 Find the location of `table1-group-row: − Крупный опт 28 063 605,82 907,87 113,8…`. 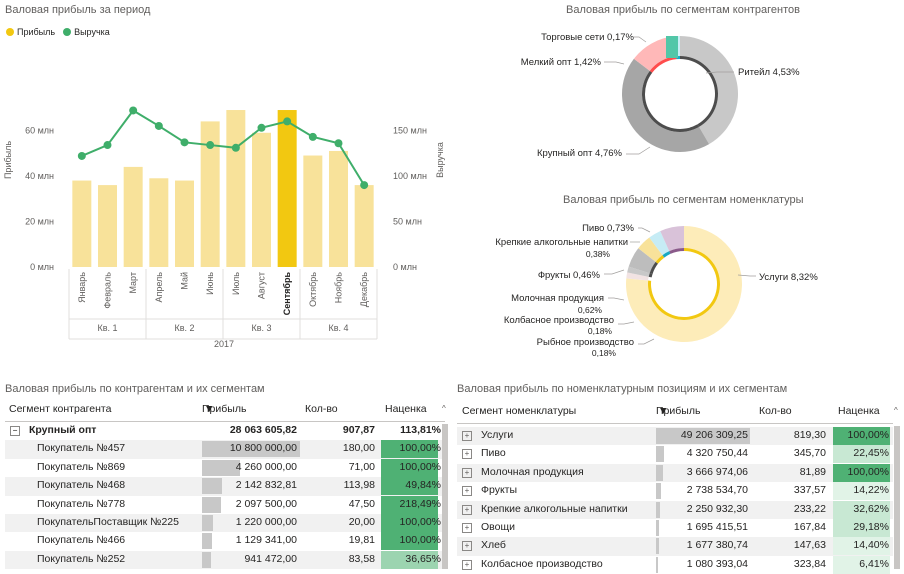

table1-group-row: − Крупный опт 28 063 605,82 907,87 113,8… is located at coordinates (225, 431).